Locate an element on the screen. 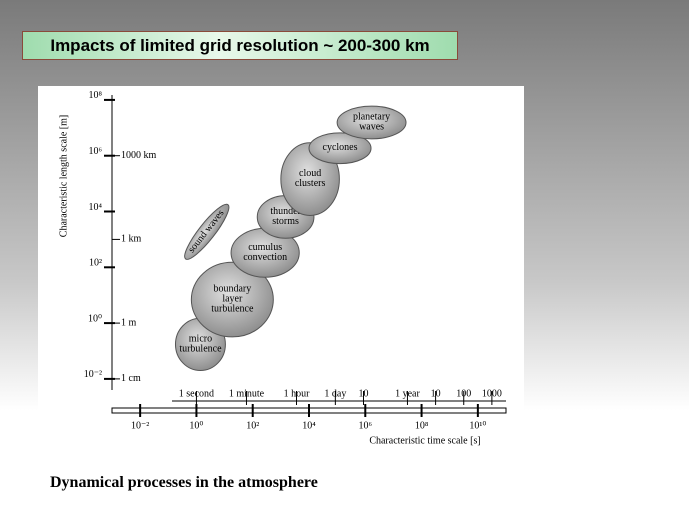  process-label: cloud clusters is located at coordinates (310, 178).